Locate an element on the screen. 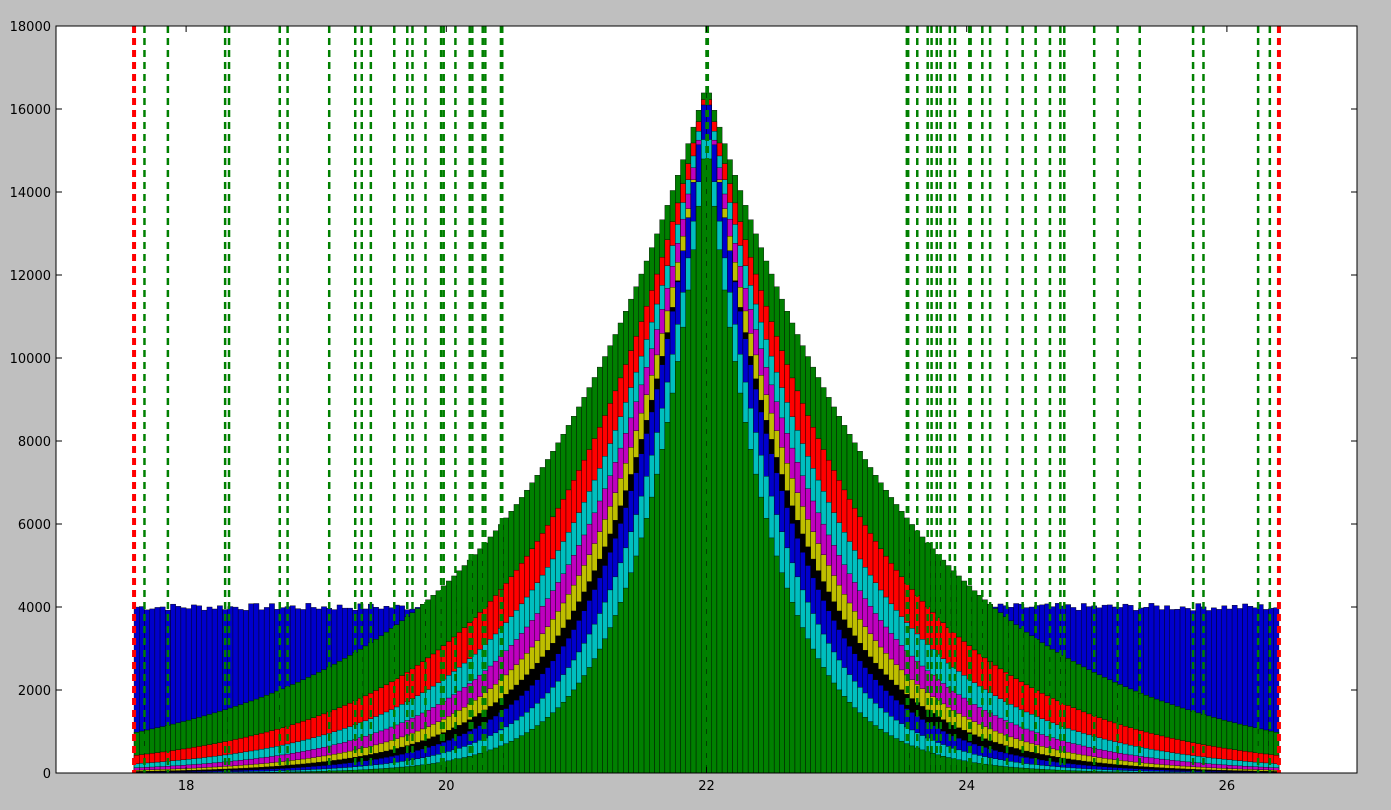  x-tick-label: 18 is located at coordinates (186, 786).